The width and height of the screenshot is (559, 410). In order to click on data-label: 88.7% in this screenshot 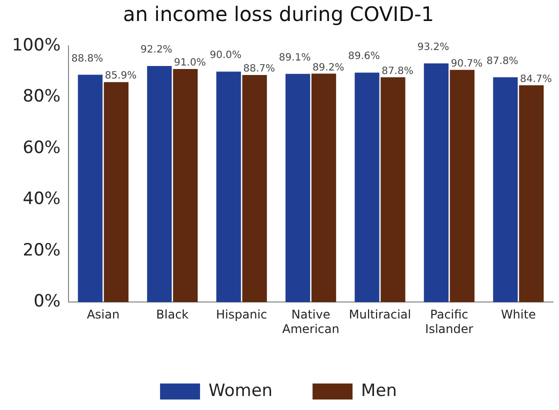, I will do `click(259, 69)`.